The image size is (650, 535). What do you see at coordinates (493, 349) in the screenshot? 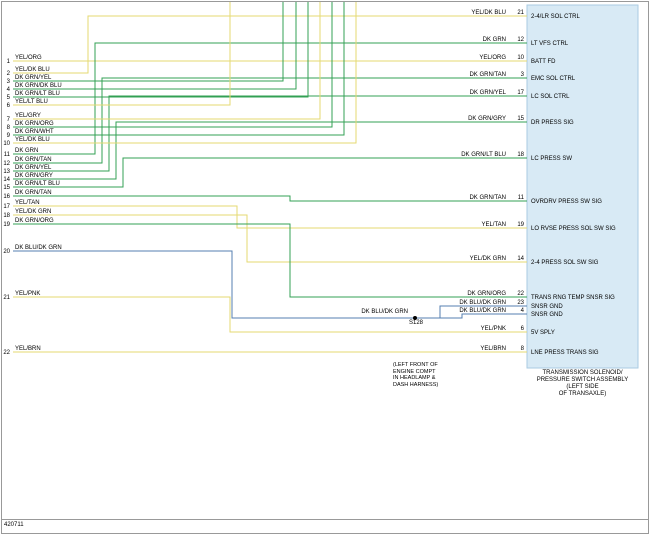
I see `connector-pin-wire-label: YEL/BRN` at bounding box center [493, 349].